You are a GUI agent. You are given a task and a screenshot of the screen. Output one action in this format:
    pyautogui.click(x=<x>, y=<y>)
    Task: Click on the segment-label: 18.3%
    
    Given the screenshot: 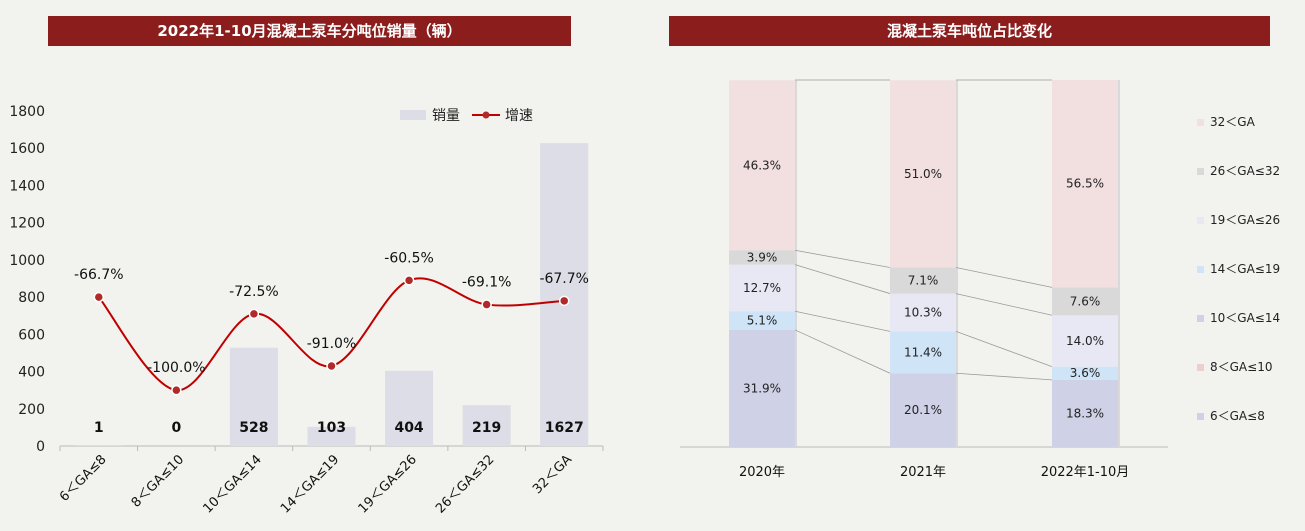 What is the action you would take?
    pyautogui.click(x=1085, y=413)
    